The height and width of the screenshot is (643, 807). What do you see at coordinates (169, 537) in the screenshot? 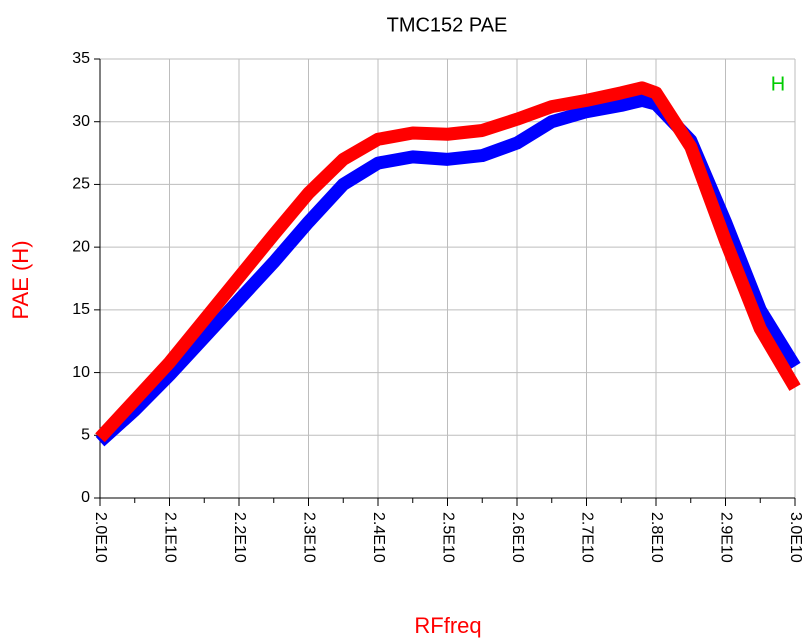
I see `x-tick-label: 2.1E10` at bounding box center [169, 537].